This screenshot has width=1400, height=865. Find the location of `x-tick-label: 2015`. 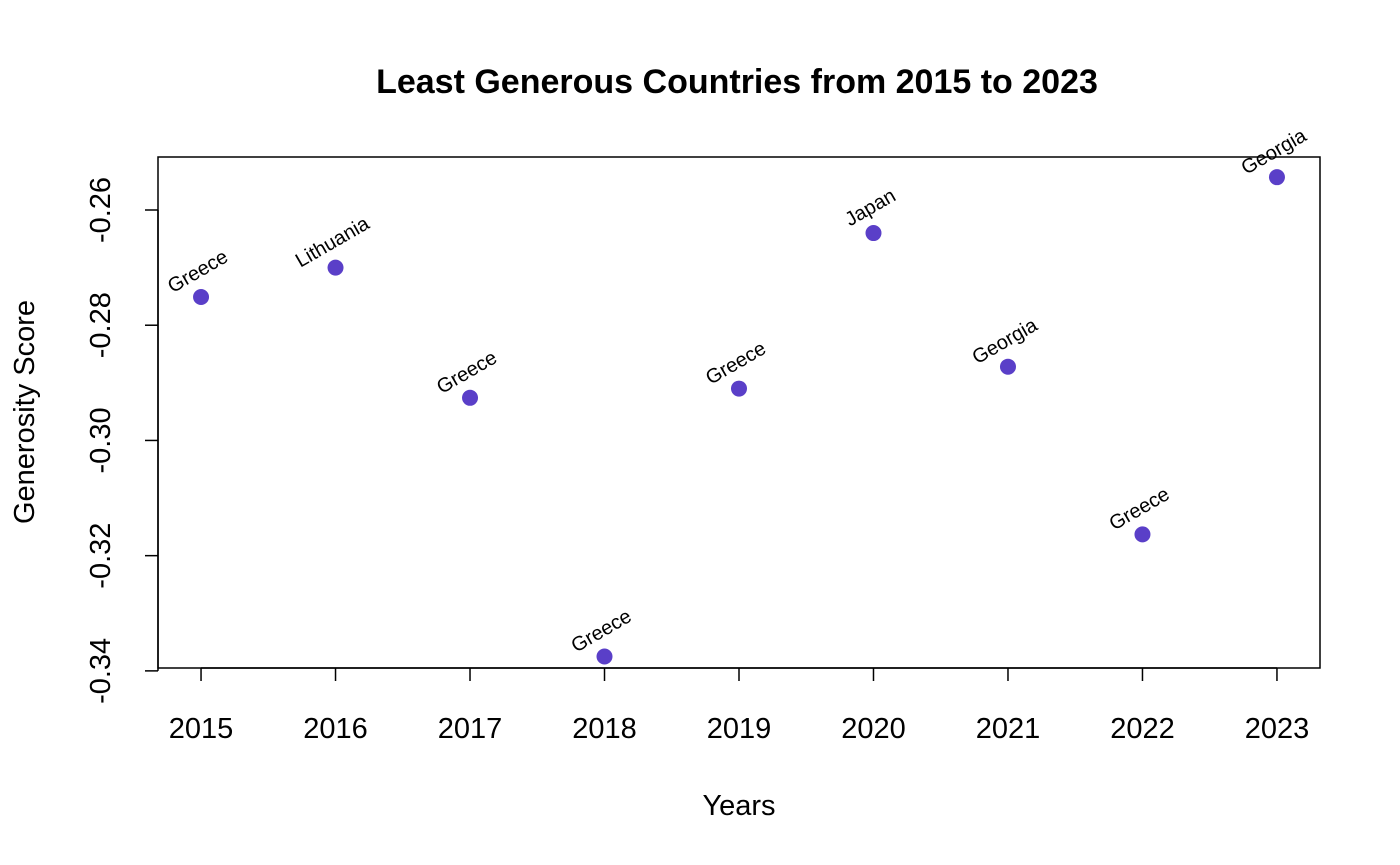

x-tick-label: 2015 is located at coordinates (201, 729).